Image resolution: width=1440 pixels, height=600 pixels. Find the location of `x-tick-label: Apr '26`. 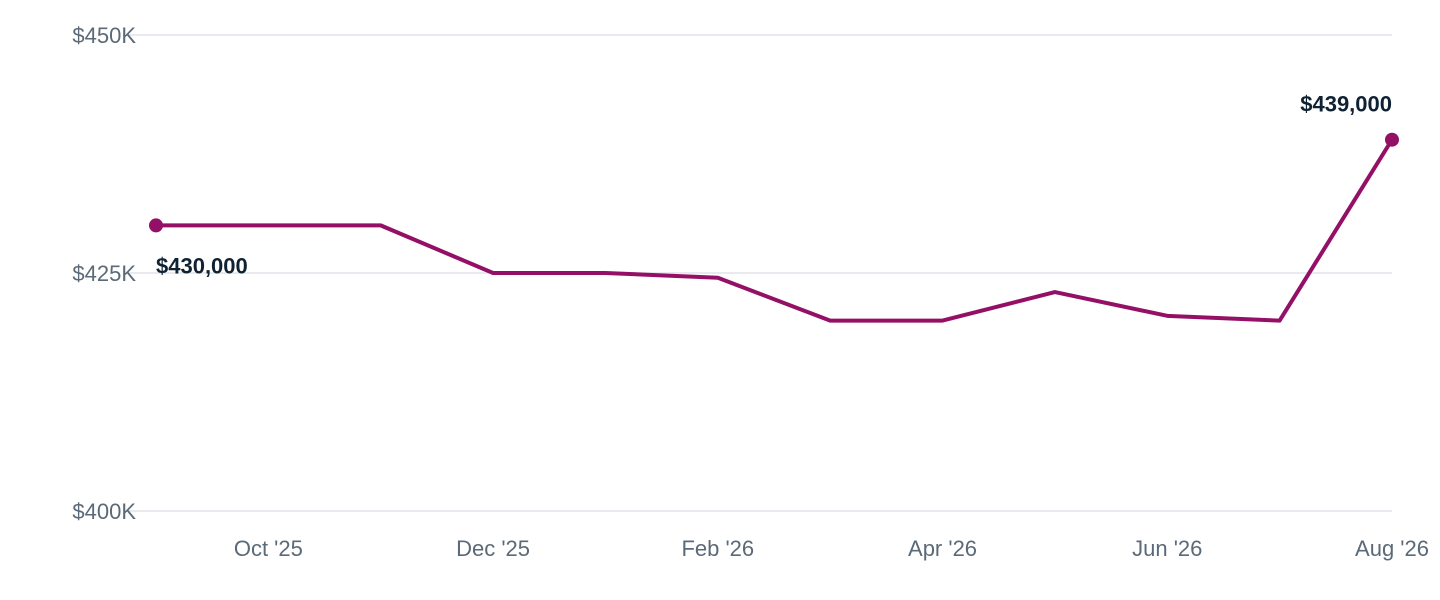

x-tick-label: Apr '26 is located at coordinates (942, 548).